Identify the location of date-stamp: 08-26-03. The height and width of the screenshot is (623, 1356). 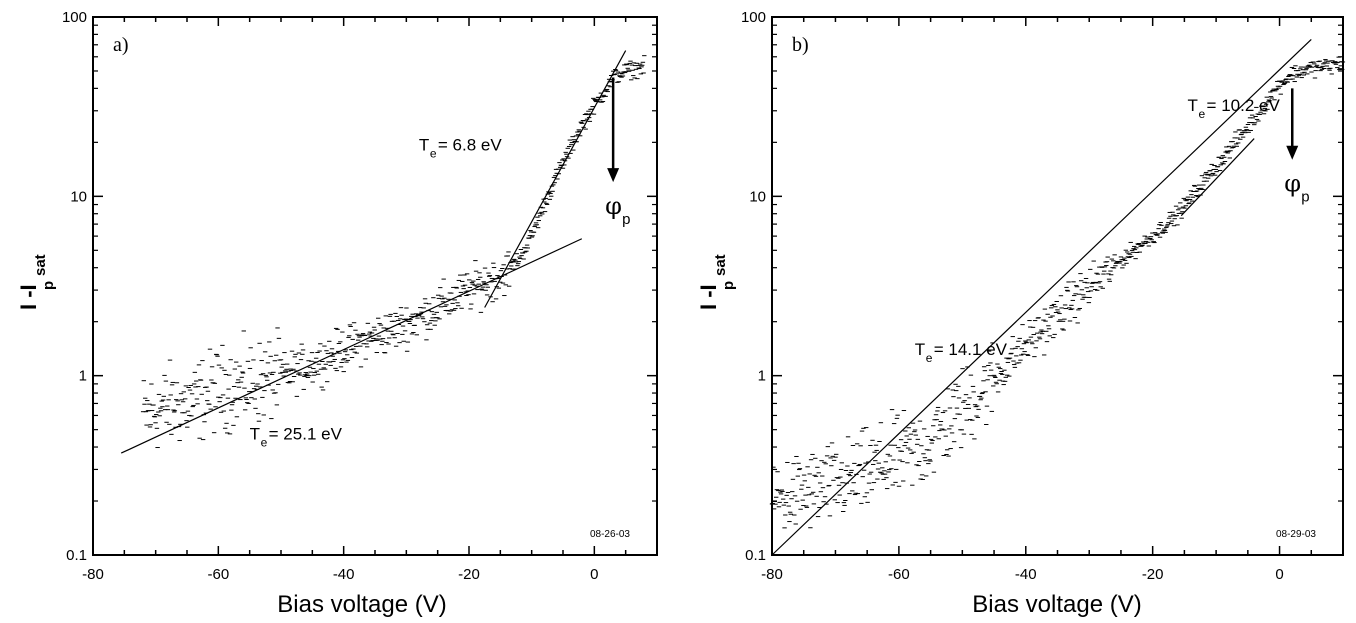
(610, 534).